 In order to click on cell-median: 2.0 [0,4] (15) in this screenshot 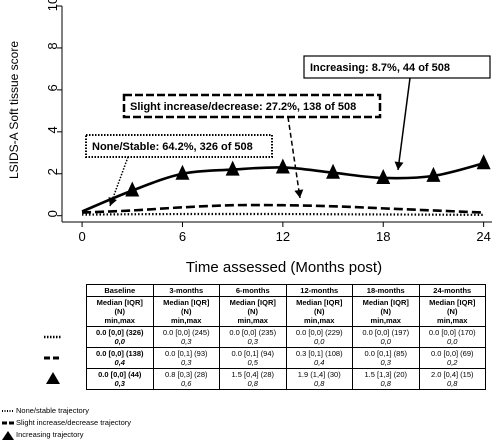, I will do `click(452, 374)`.